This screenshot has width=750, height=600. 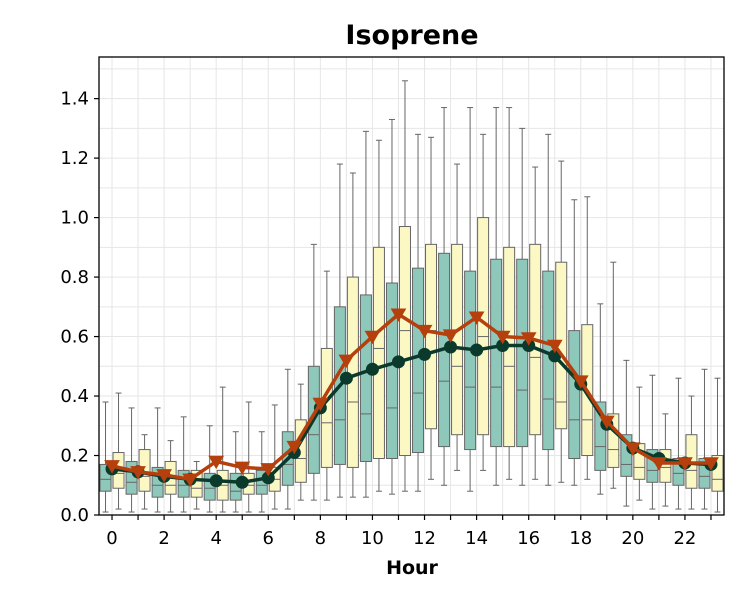 I want to click on x-tick-label: 8, so click(x=320, y=538).